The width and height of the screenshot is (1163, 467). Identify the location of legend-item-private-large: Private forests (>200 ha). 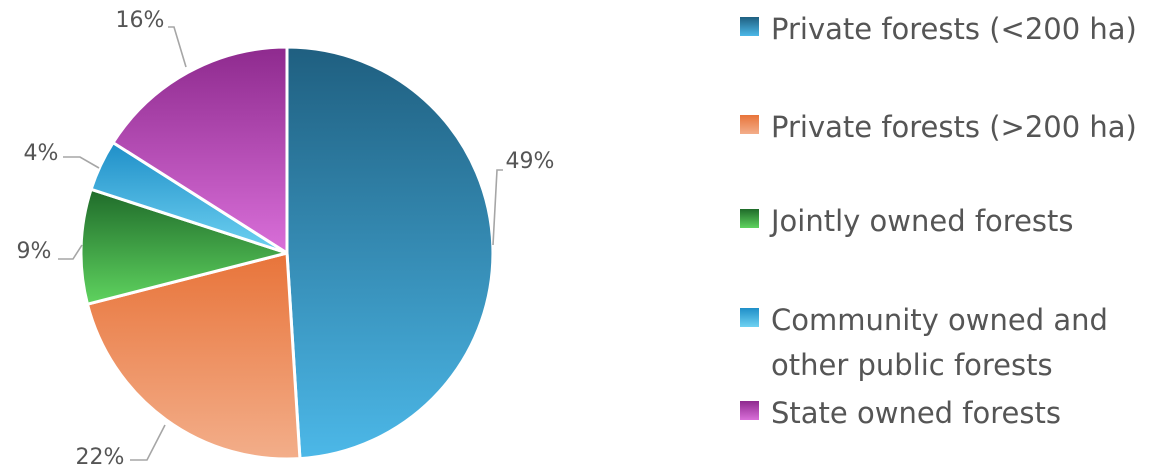
(950, 127).